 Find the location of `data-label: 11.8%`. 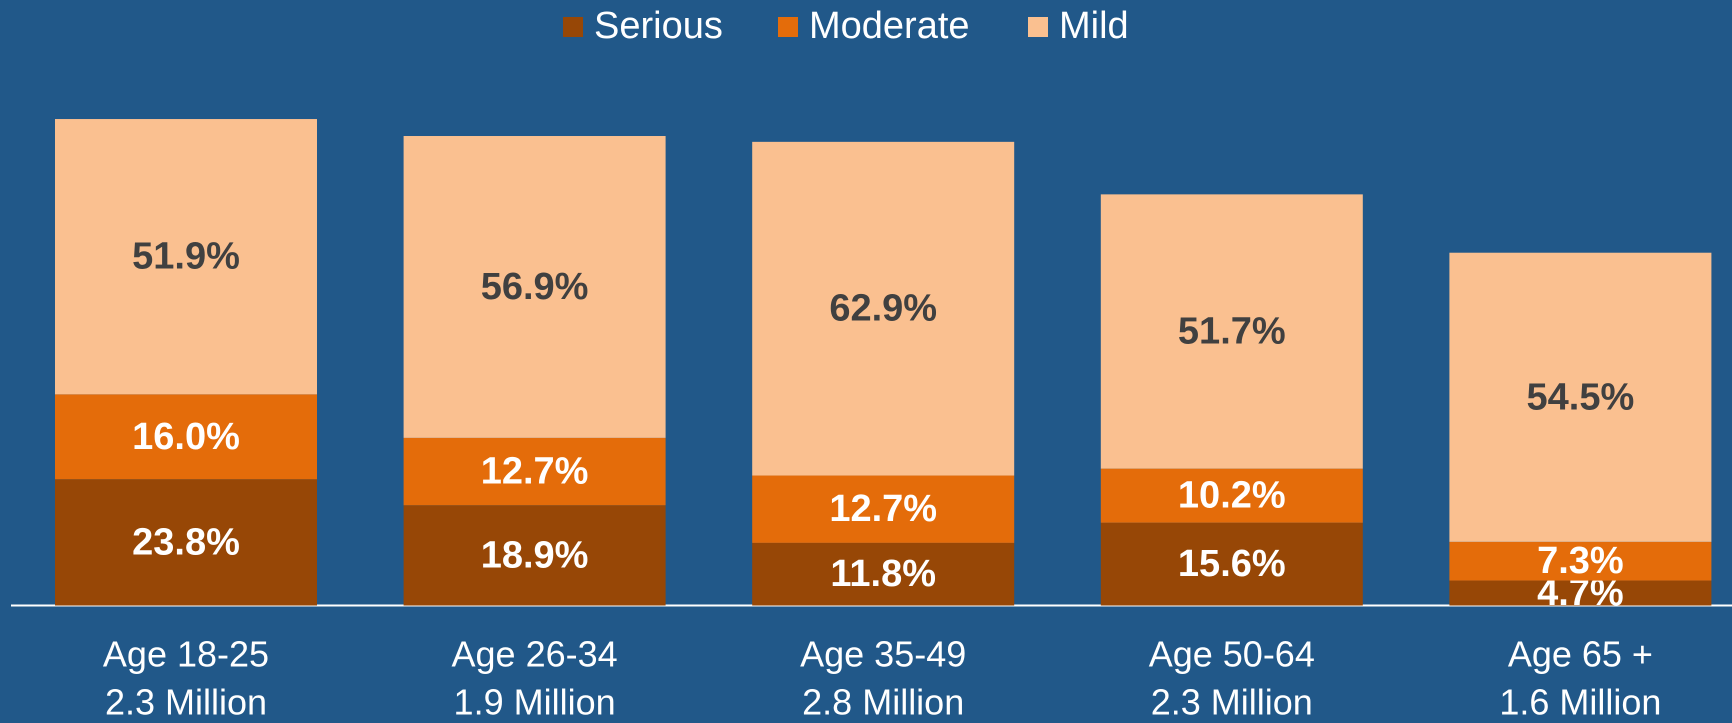

data-label: 11.8% is located at coordinates (883, 574).